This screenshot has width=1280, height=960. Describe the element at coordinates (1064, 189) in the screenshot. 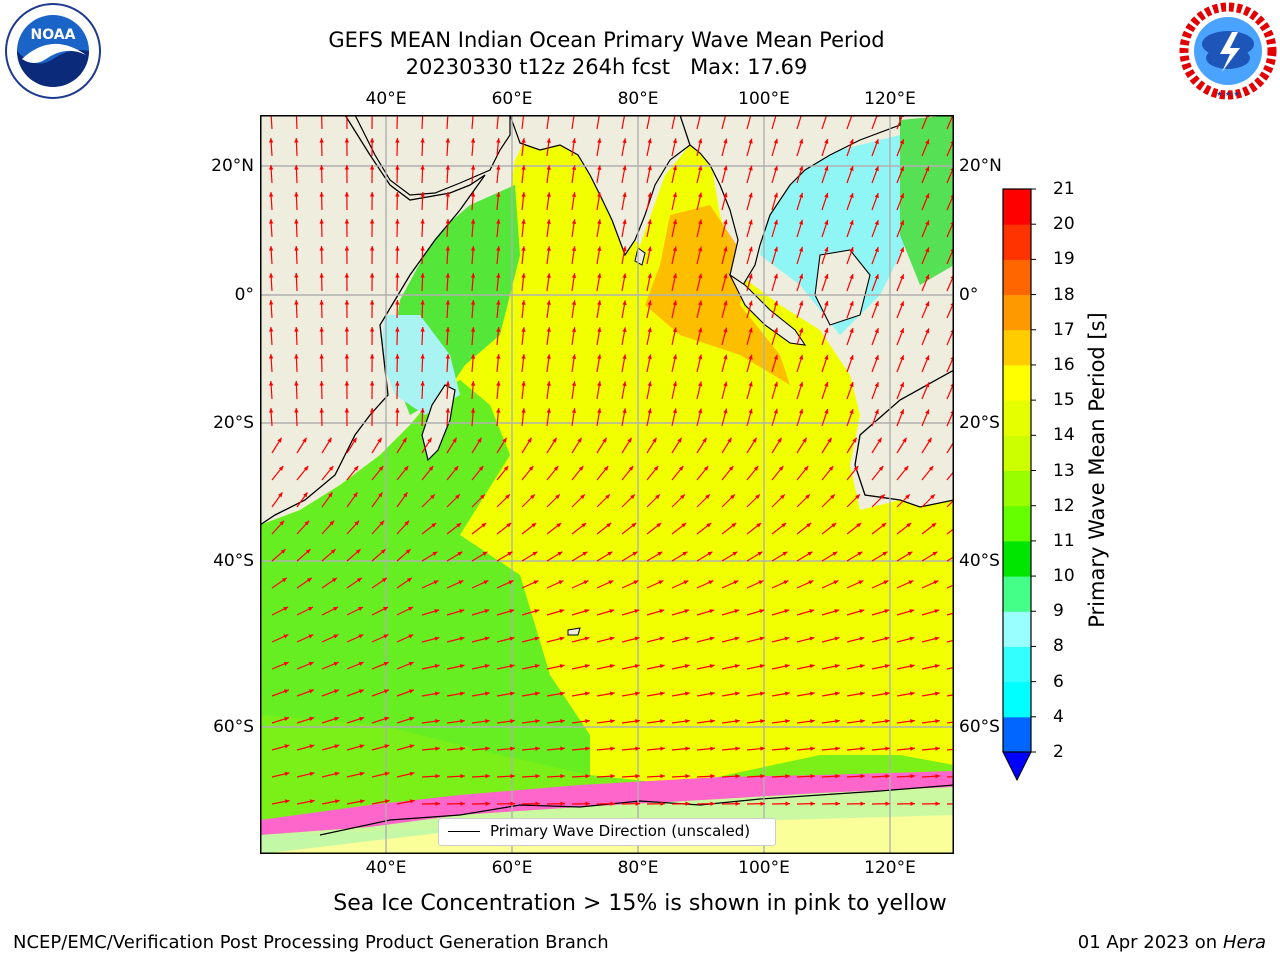

I see `colorbar-tick-label: 21` at that location.